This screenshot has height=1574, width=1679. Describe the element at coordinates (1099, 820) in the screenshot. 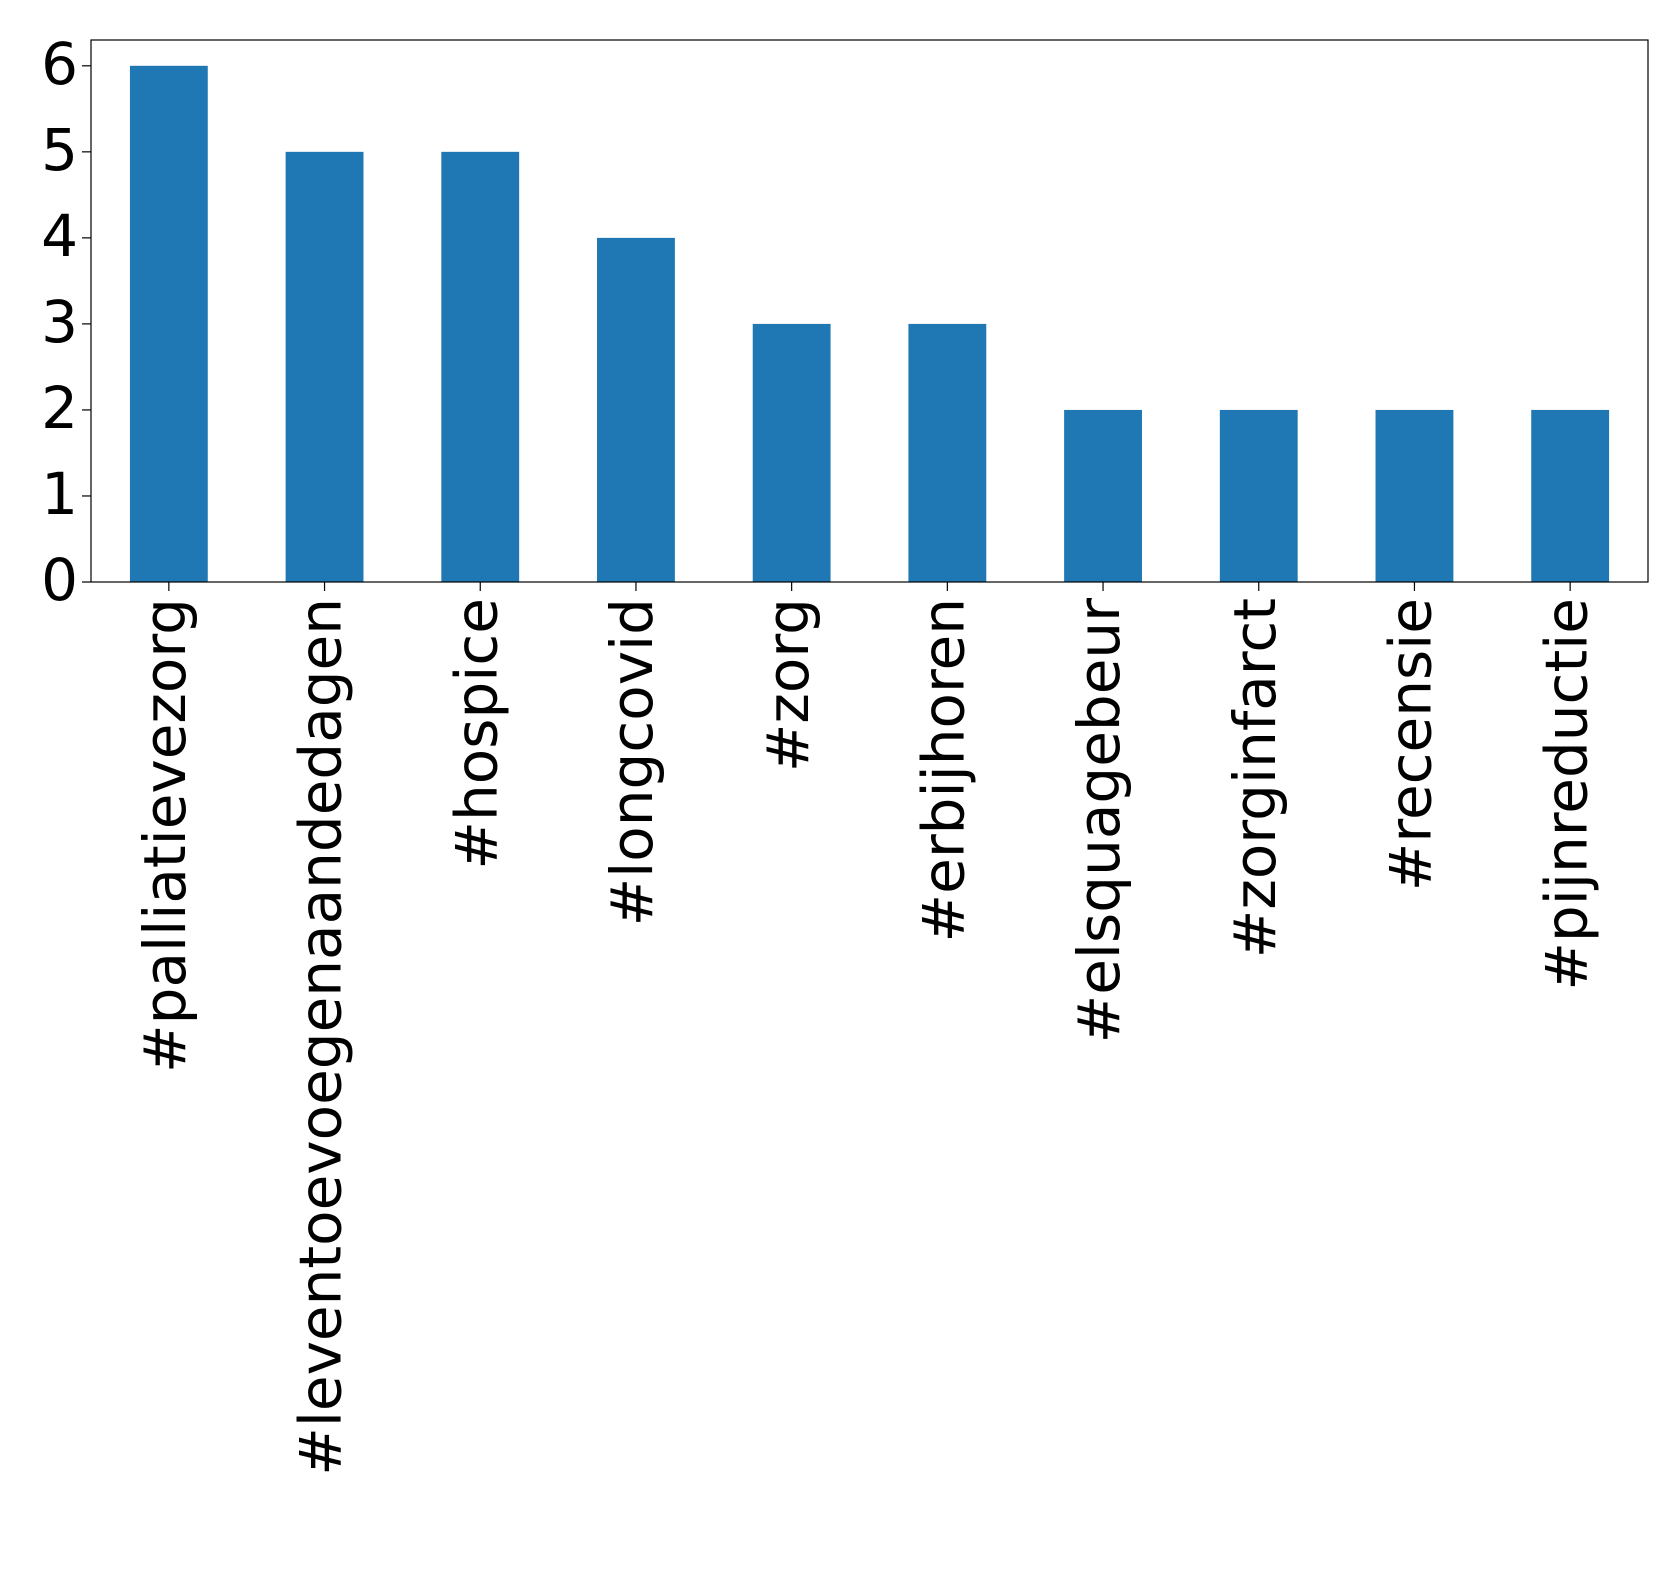

I see `x-tick-label: #elsquagebeur` at that location.